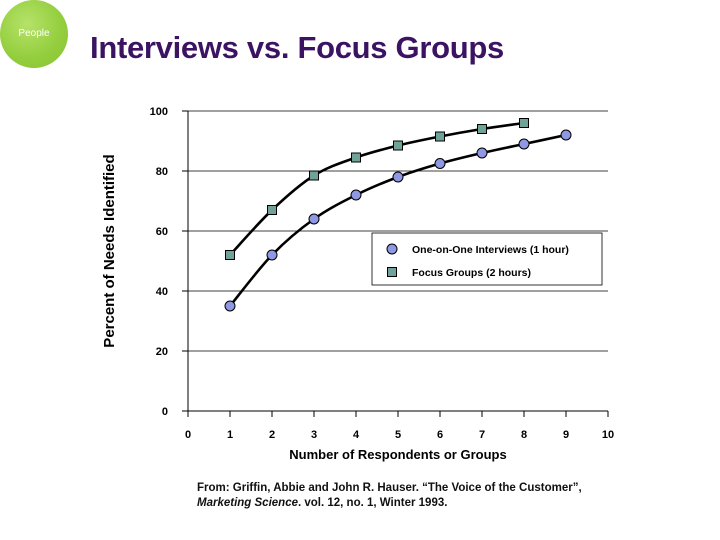  What do you see at coordinates (397, 454) in the screenshot?
I see `x-axis-label: Number of Respondents or Groups` at bounding box center [397, 454].